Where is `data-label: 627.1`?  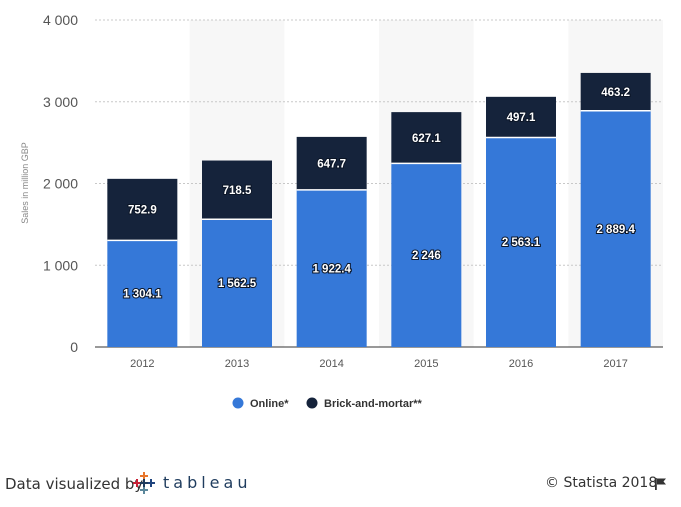 data-label: 627.1 is located at coordinates (426, 139).